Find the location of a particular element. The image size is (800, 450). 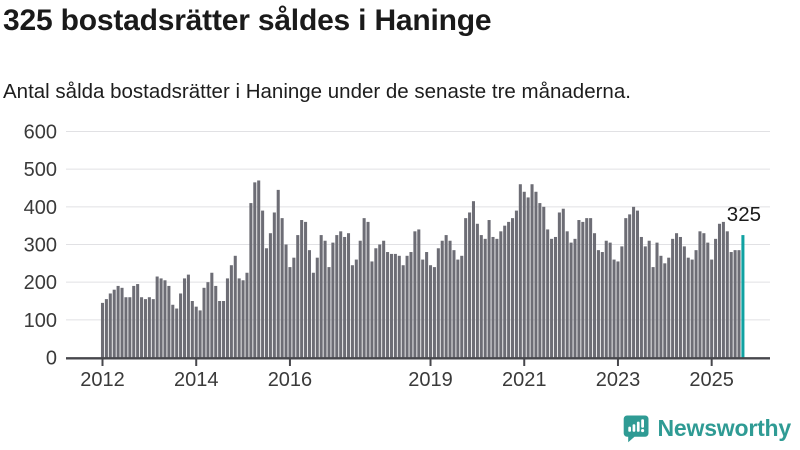

x-tick-label: 2019 is located at coordinates (430, 380).